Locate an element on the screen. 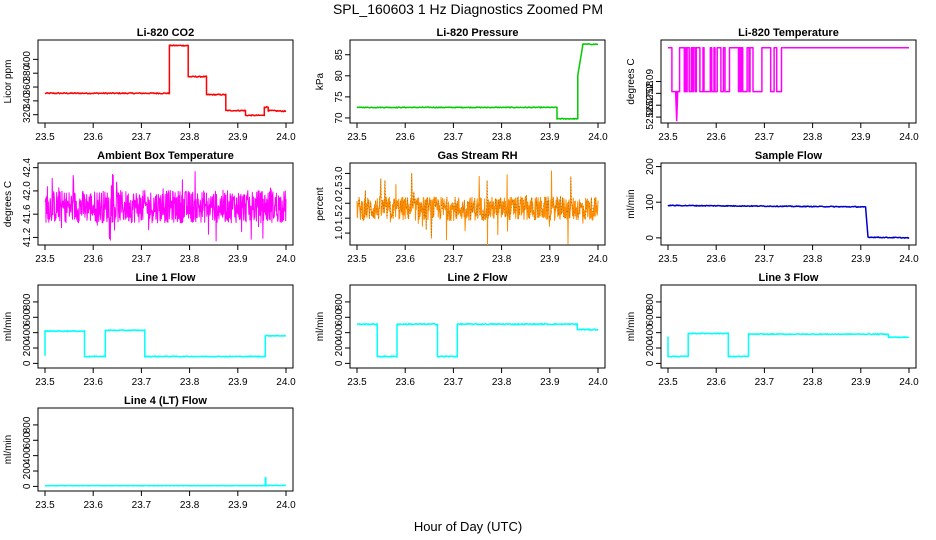 This screenshot has height=540, width=936. panel-8-xtick-label: 23.8 is located at coordinates (502, 382).